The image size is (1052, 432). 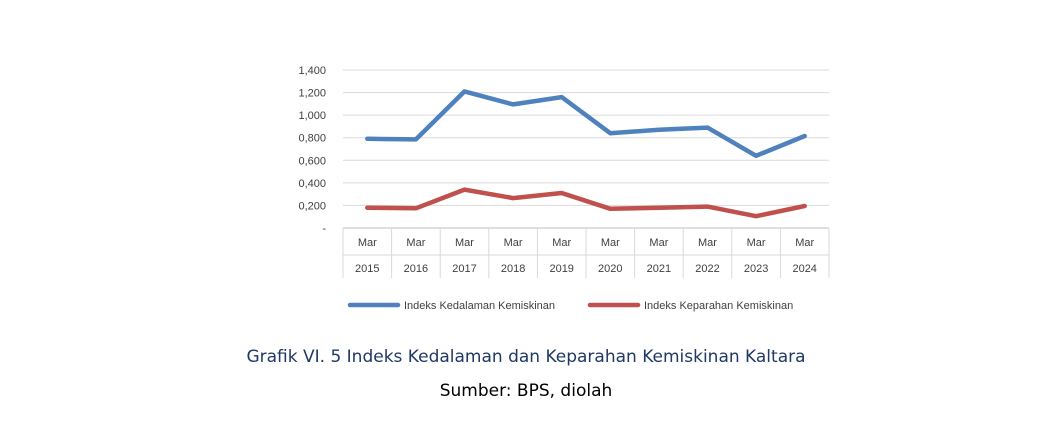 I want to click on y-tick-label: 0,200, so click(x=312, y=206).